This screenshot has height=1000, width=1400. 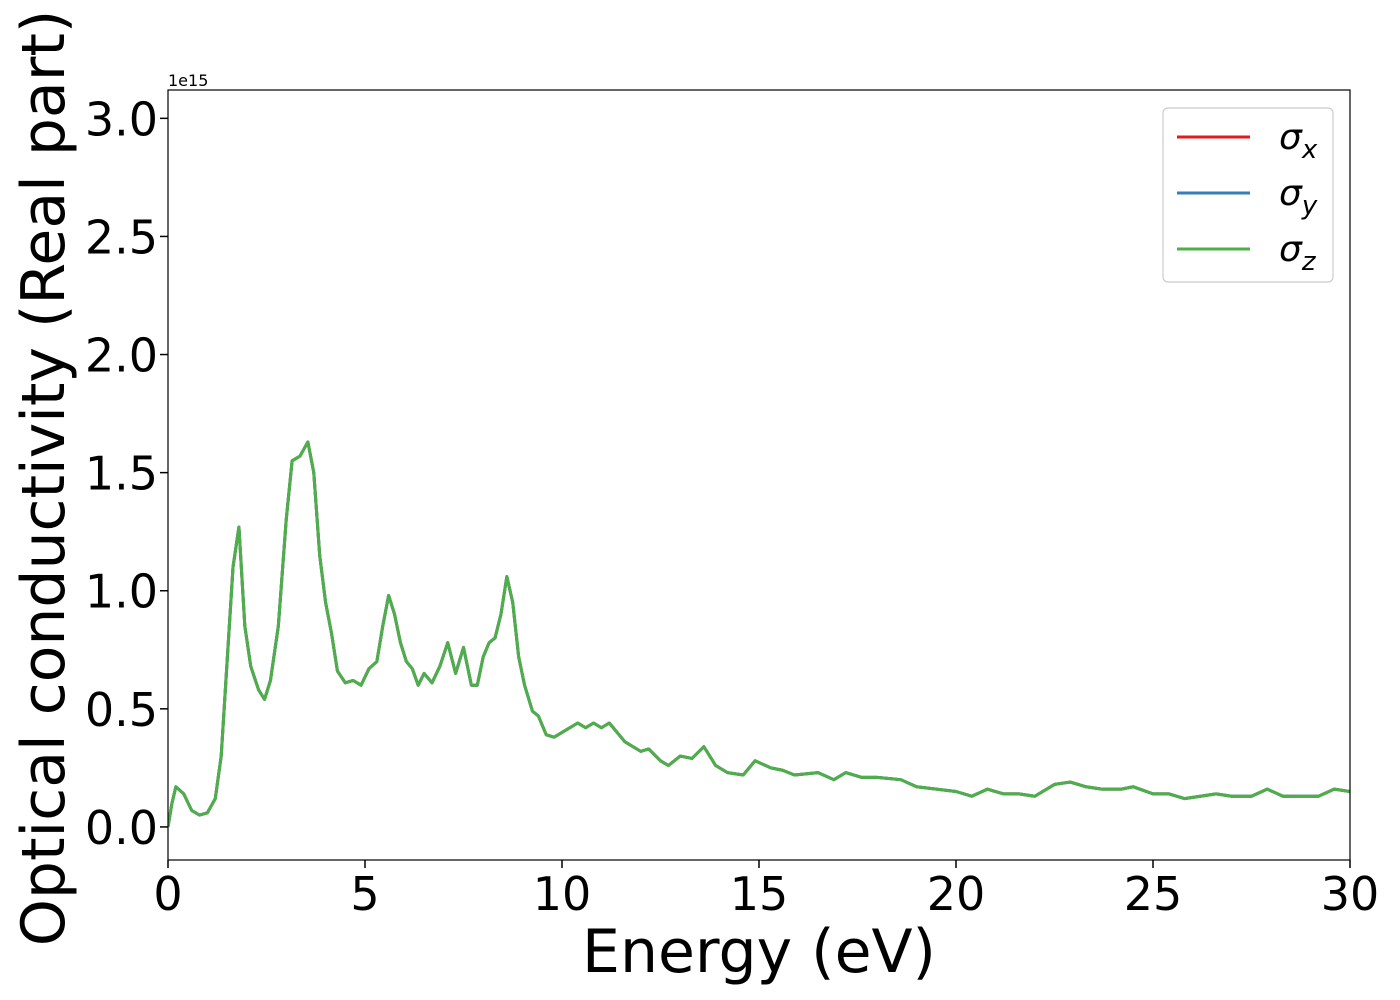 What do you see at coordinates (121, 592) in the screenshot?
I see `y-tick-label: 1.0` at bounding box center [121, 592].